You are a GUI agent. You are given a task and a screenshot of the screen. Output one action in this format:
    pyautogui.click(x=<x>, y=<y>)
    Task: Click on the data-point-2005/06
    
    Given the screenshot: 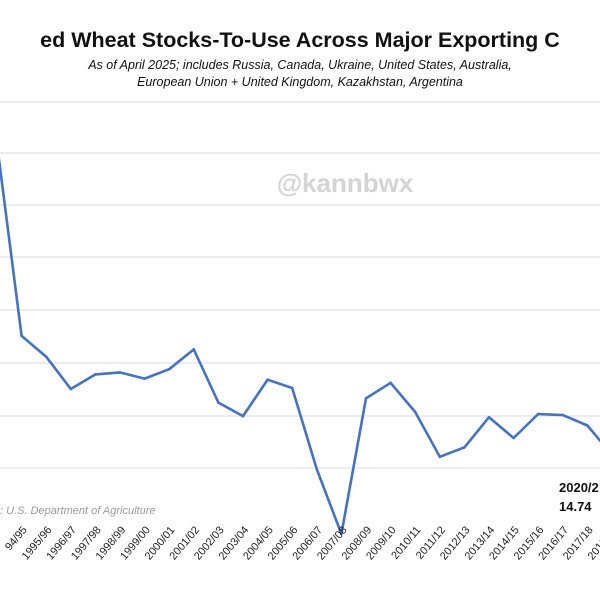 What is the action you would take?
    pyautogui.click(x=292, y=388)
    